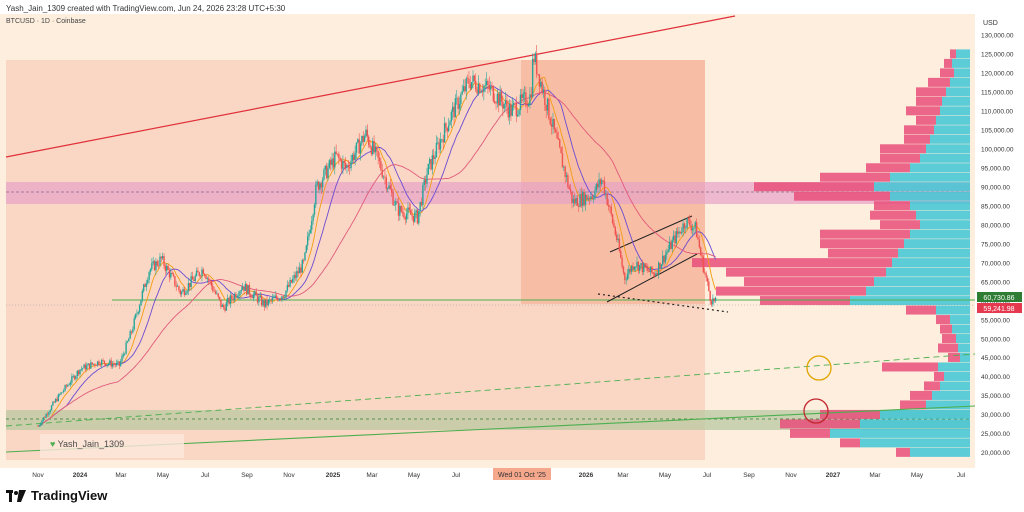  Describe the element at coordinates (995, 339) in the screenshot. I see `price-tick-label: 50,000.00` at that location.